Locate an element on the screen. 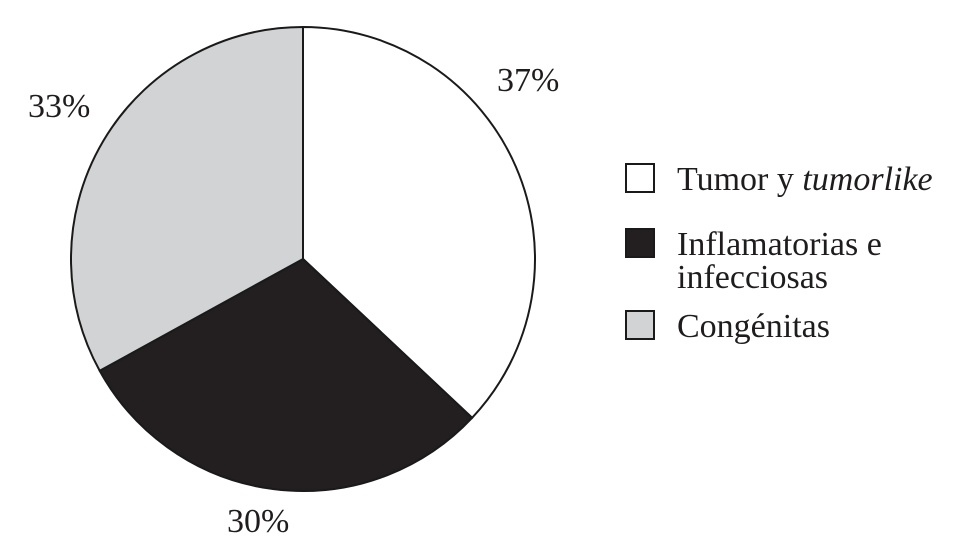 The image size is (958, 550). legend-item-inflamatorias: Inflamatorias e infecciosas is located at coordinates (791, 261).